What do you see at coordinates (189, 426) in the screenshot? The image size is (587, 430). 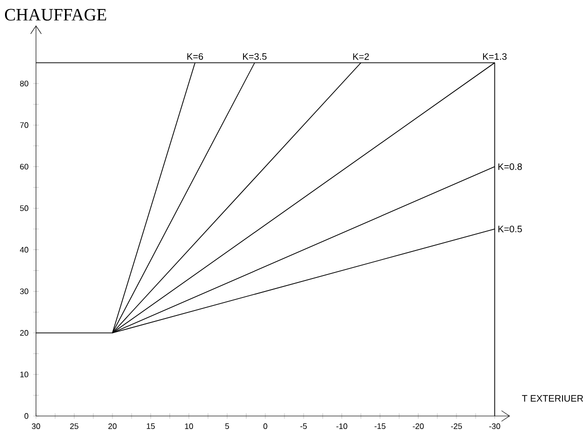 I see `x-tick-label: 10` at bounding box center [189, 426].